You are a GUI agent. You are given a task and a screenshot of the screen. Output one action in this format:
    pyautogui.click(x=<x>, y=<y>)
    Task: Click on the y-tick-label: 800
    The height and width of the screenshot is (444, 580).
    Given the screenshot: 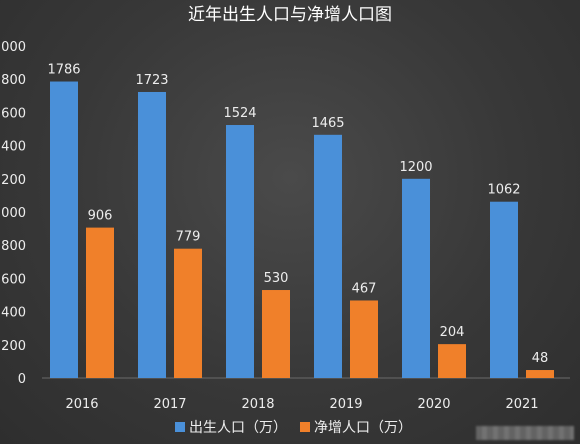 What is the action you would take?
    pyautogui.click(x=13, y=246)
    